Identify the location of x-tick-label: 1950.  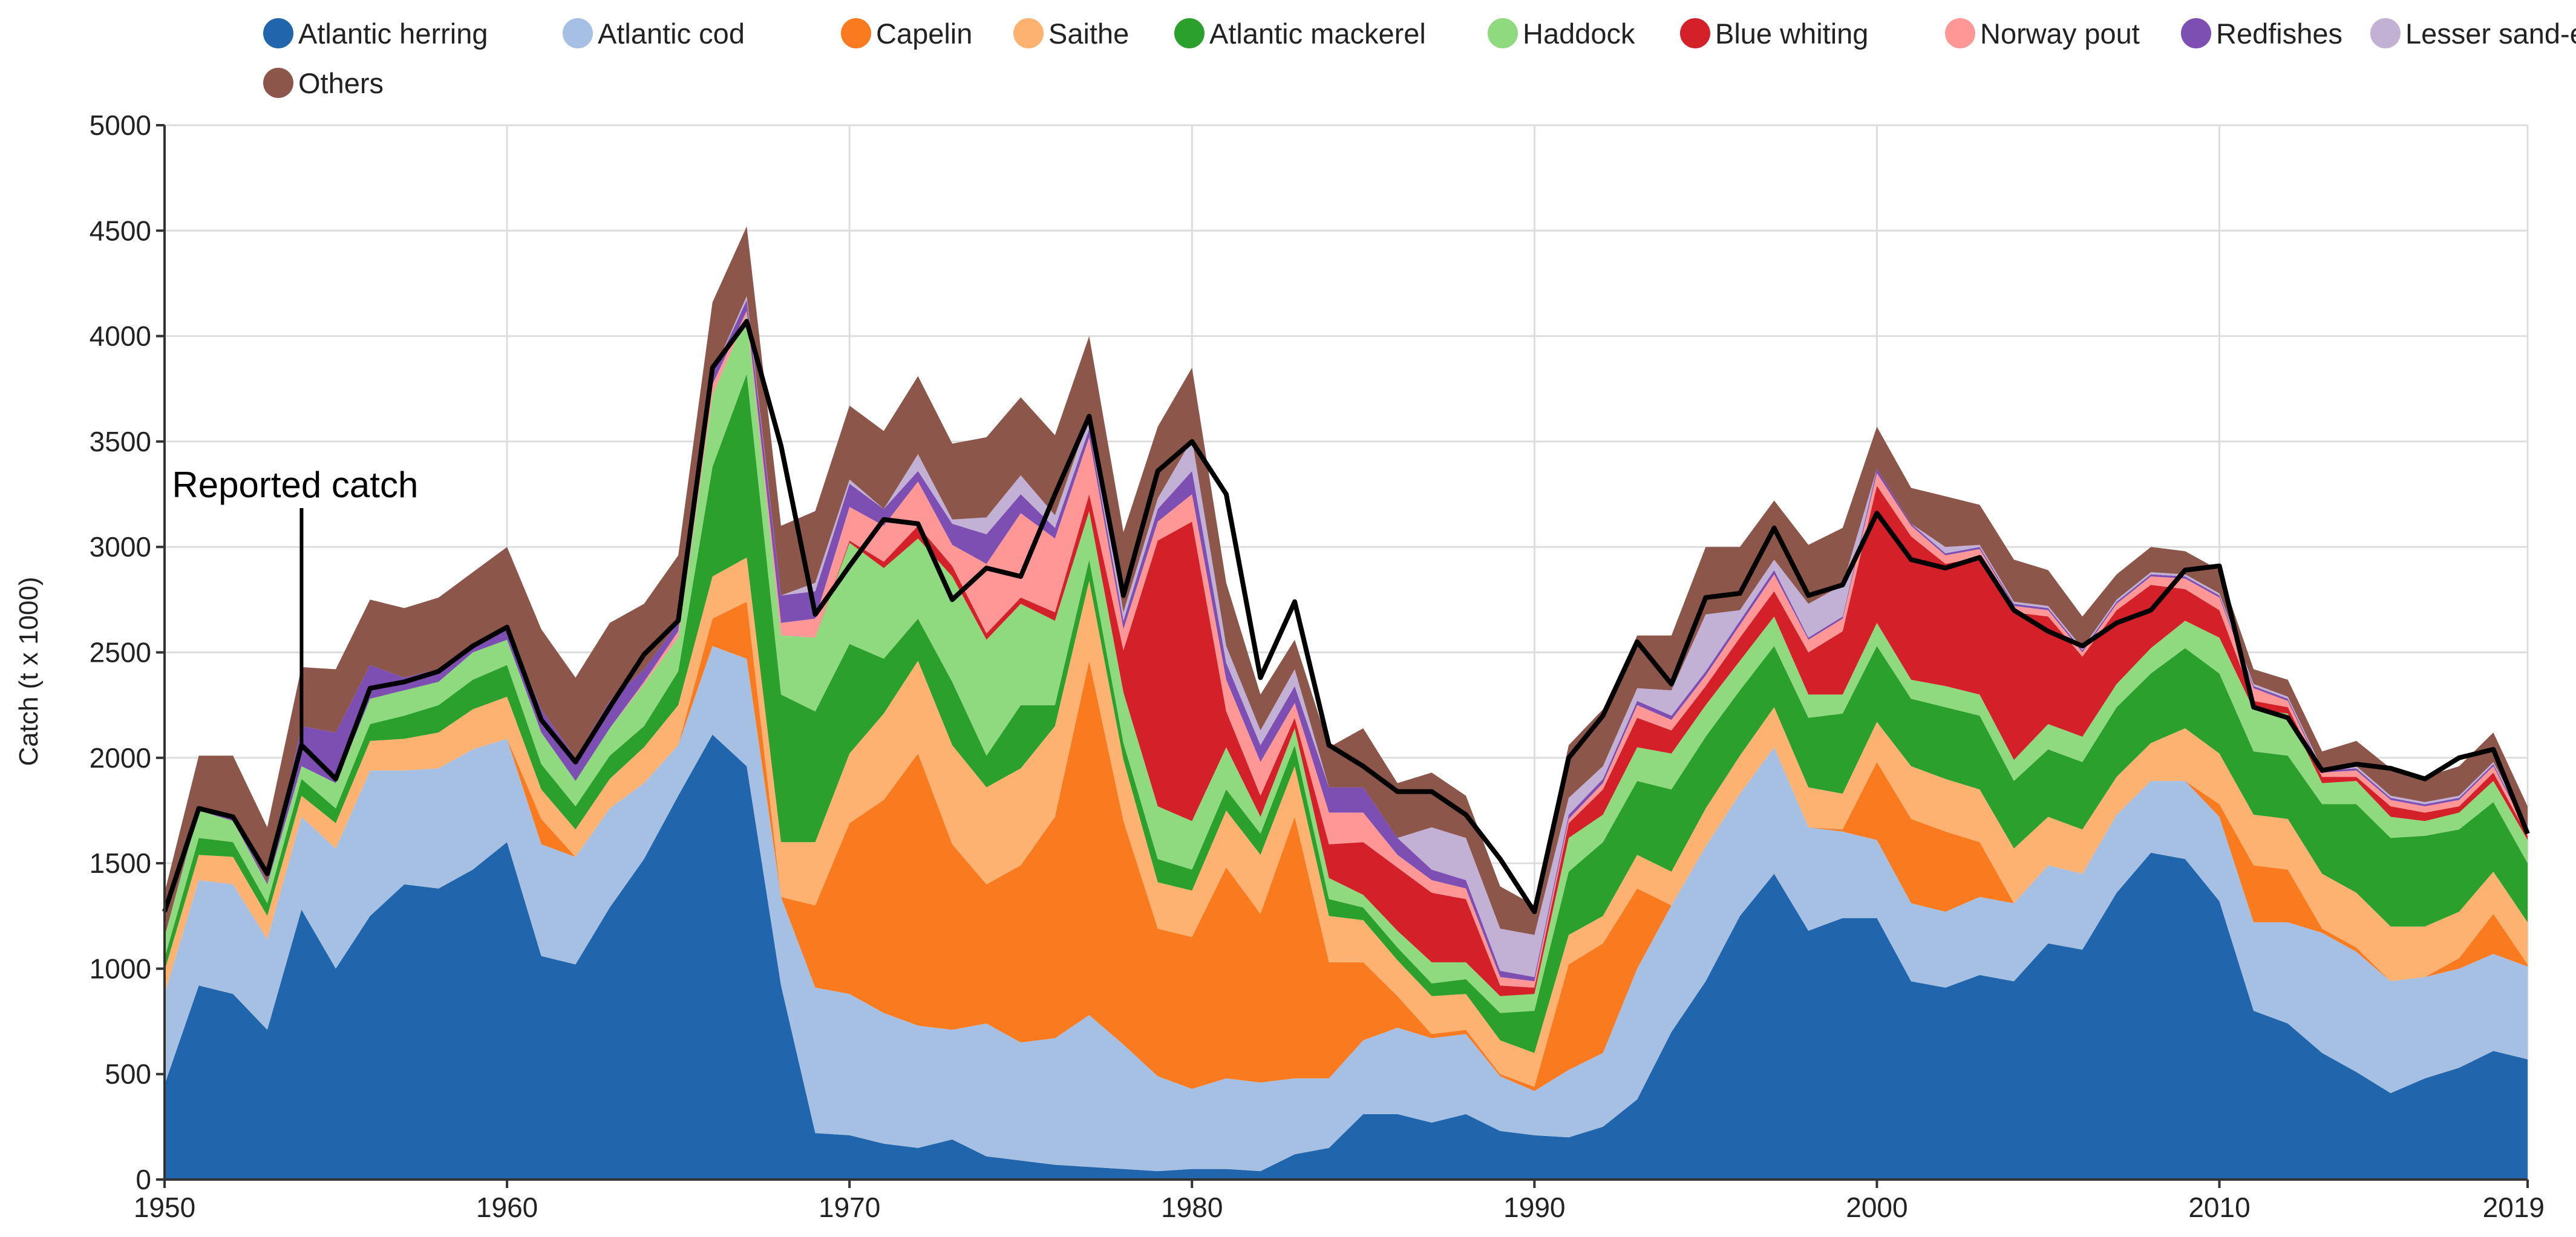
(164, 1207).